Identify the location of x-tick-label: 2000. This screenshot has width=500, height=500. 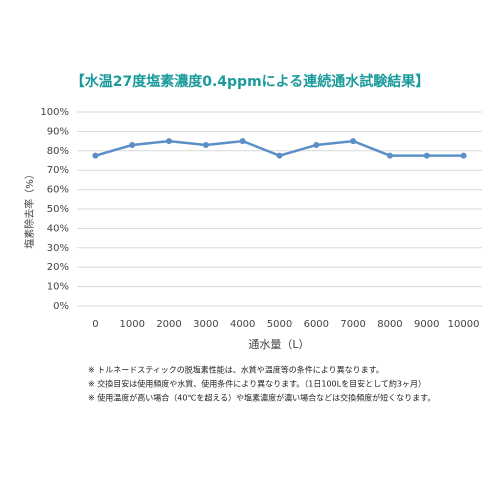
(168, 324).